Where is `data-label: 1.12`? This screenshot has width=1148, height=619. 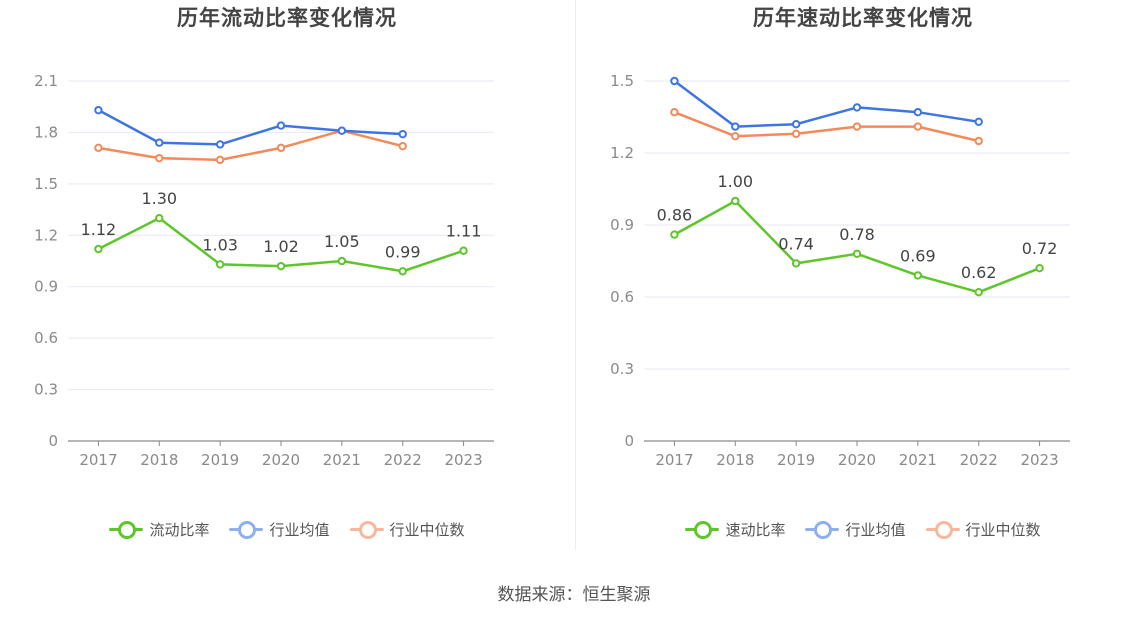 data-label: 1.12 is located at coordinates (99, 229).